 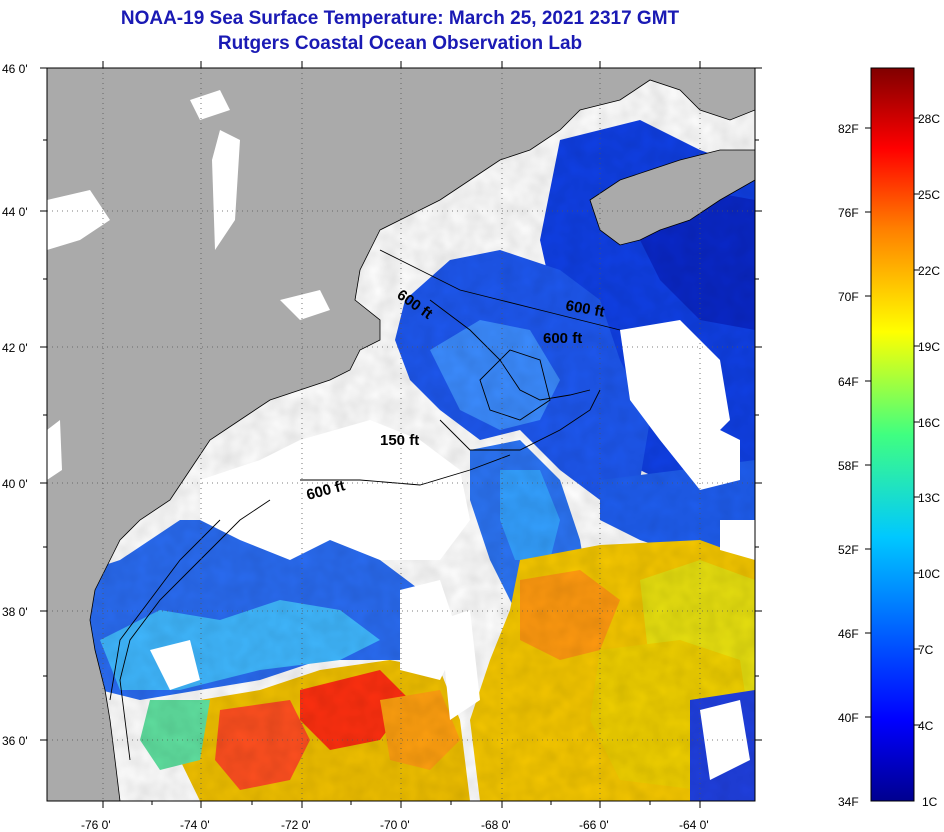 I want to click on celsius-label: 19C, so click(x=929, y=347).